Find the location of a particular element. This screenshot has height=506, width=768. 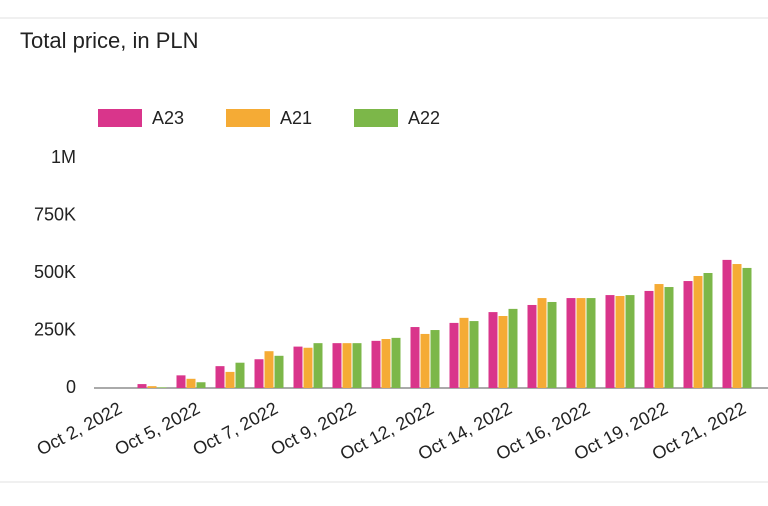

legend-label: A22 is located at coordinates (424, 118).